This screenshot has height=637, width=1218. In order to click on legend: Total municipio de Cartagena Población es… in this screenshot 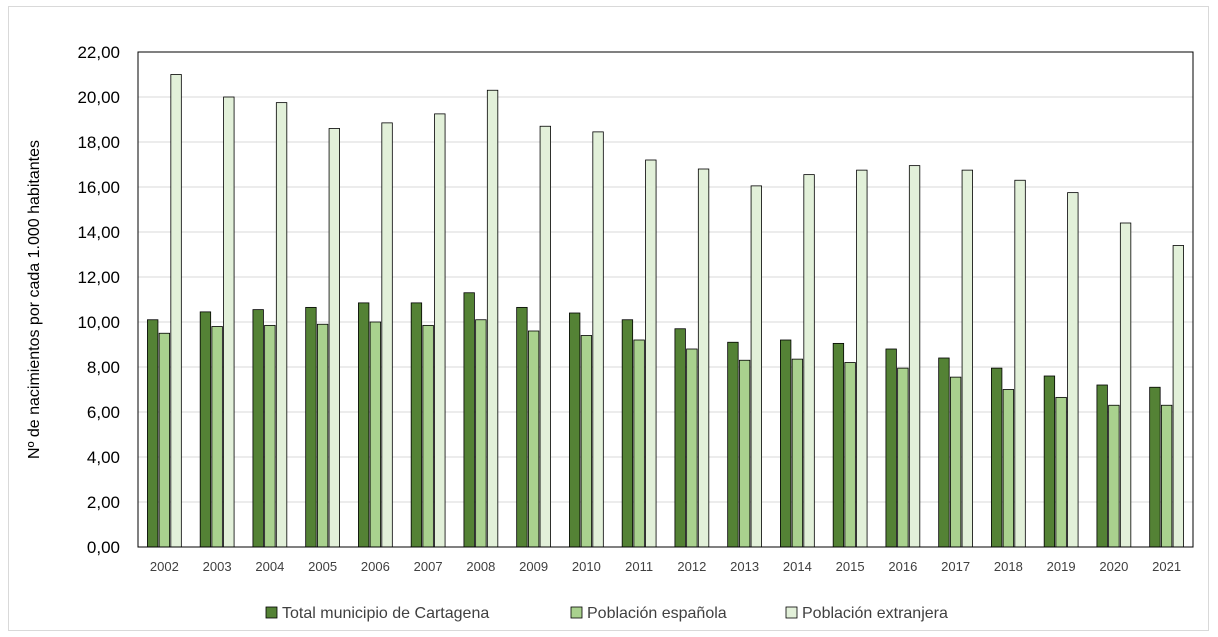, I will do `click(606, 613)`.